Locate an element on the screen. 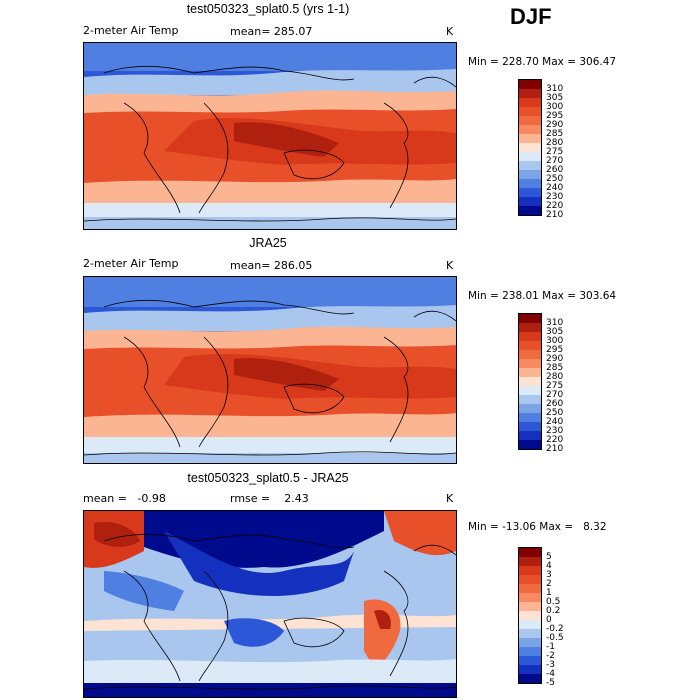 The image size is (700, 700). panel-diff-mean: mean = -0.98 is located at coordinates (124, 498).